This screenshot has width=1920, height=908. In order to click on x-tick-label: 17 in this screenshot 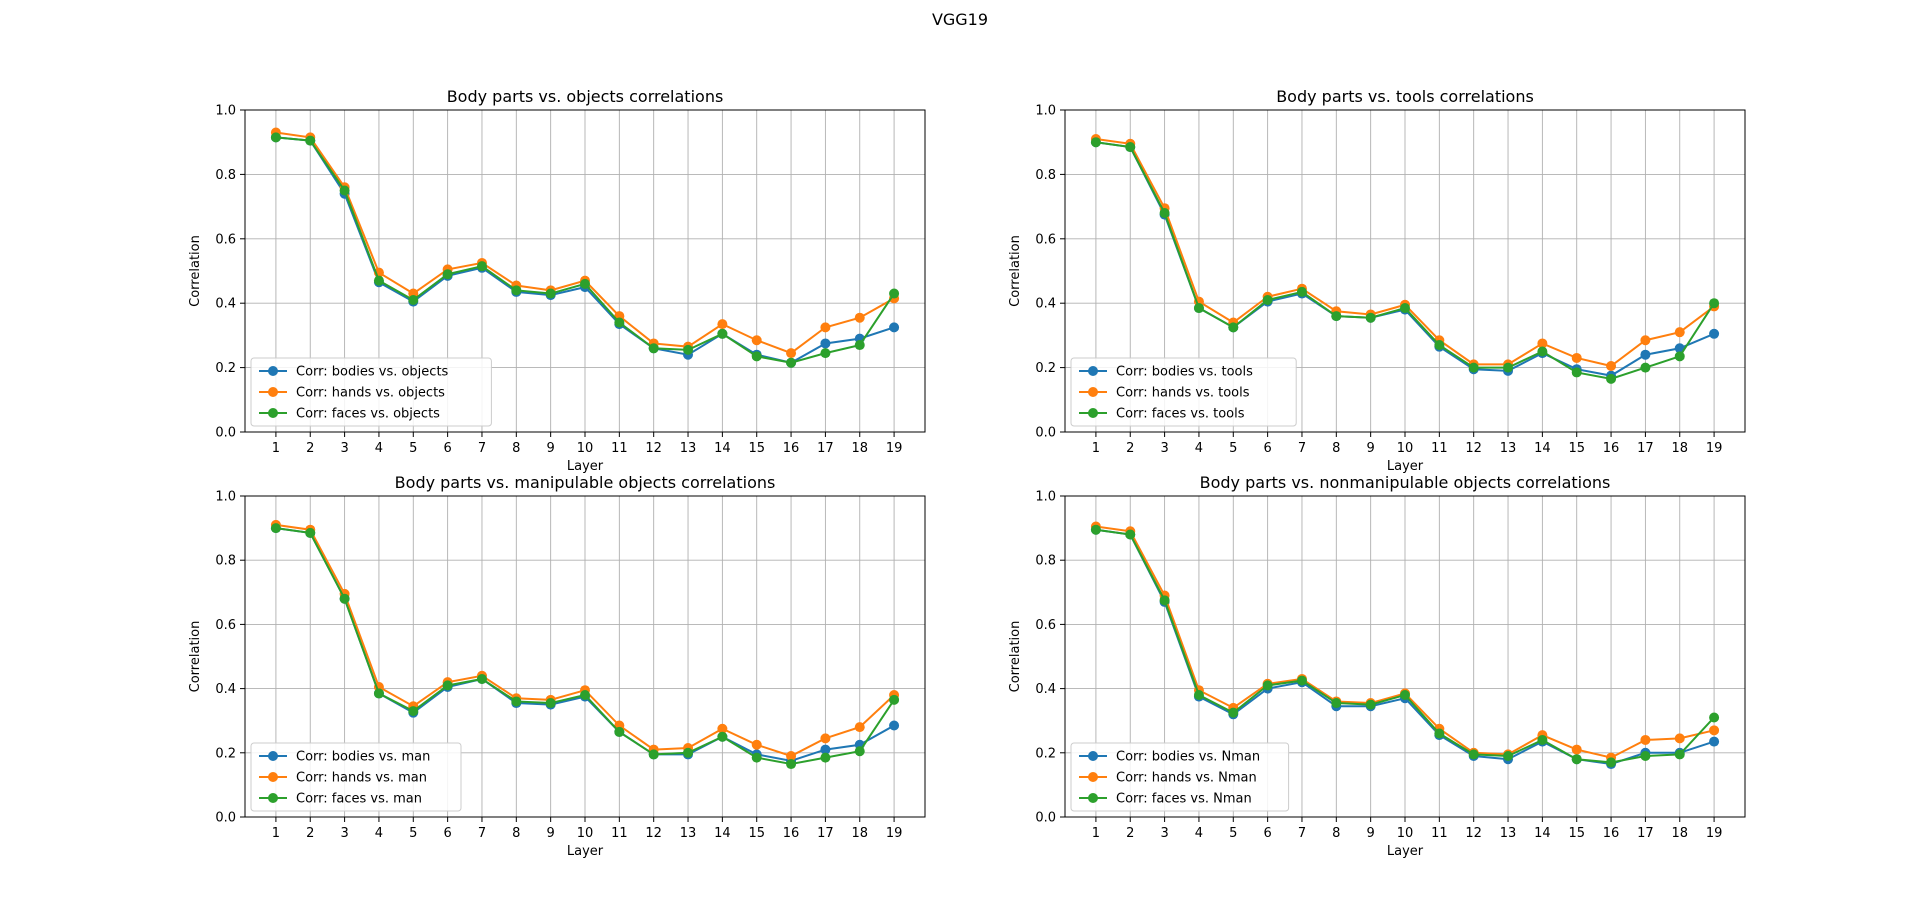, I will do `click(825, 448)`.